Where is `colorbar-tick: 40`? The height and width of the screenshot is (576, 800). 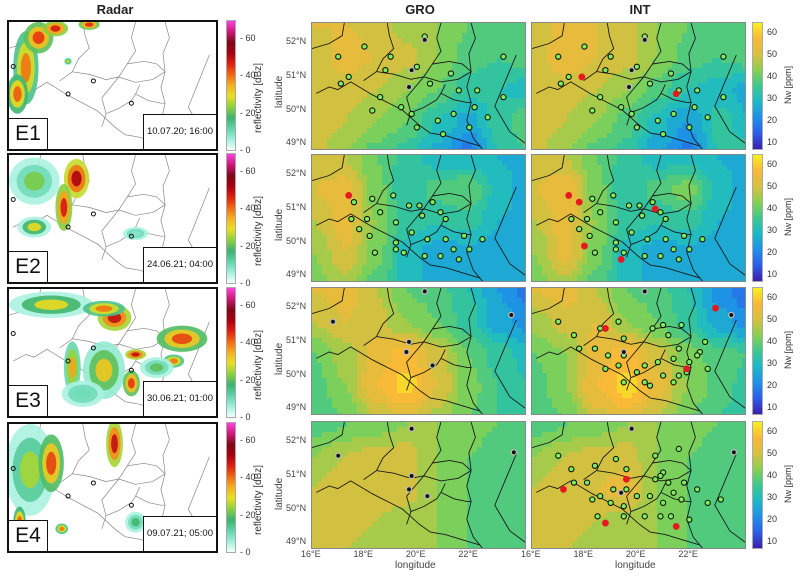 colorbar-tick: 40 is located at coordinates (772, 208).